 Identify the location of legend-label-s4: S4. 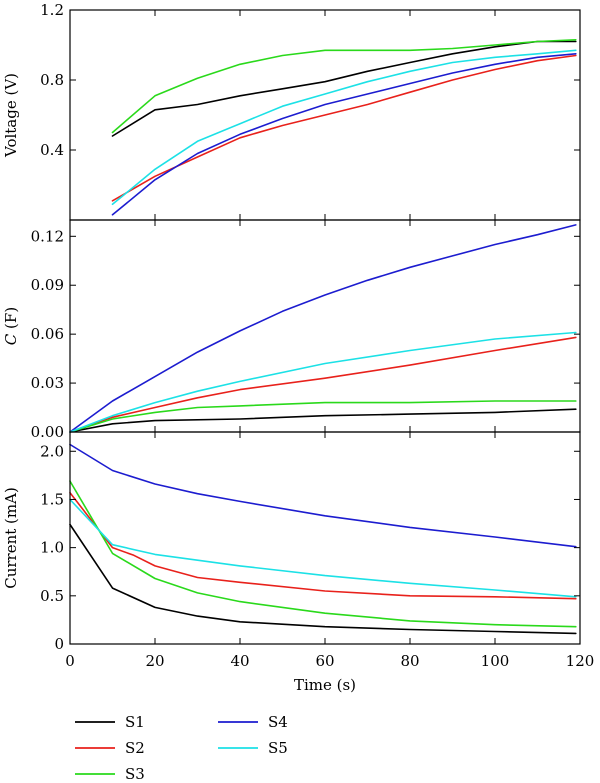
(278, 722).